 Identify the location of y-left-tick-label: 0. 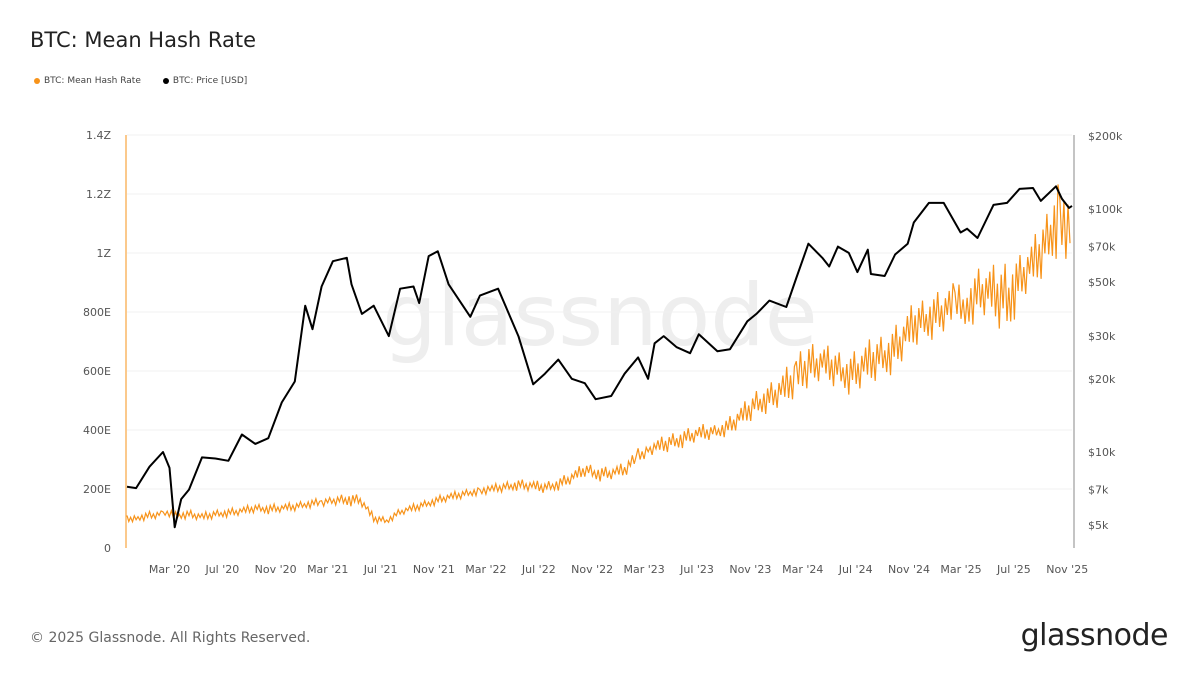
(107, 548).